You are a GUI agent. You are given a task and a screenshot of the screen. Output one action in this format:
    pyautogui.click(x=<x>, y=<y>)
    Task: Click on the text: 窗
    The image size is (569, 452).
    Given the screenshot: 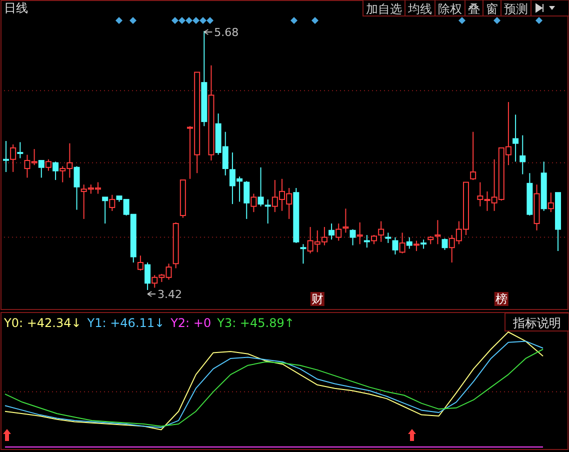 What is the action you would take?
    pyautogui.click(x=492, y=9)
    